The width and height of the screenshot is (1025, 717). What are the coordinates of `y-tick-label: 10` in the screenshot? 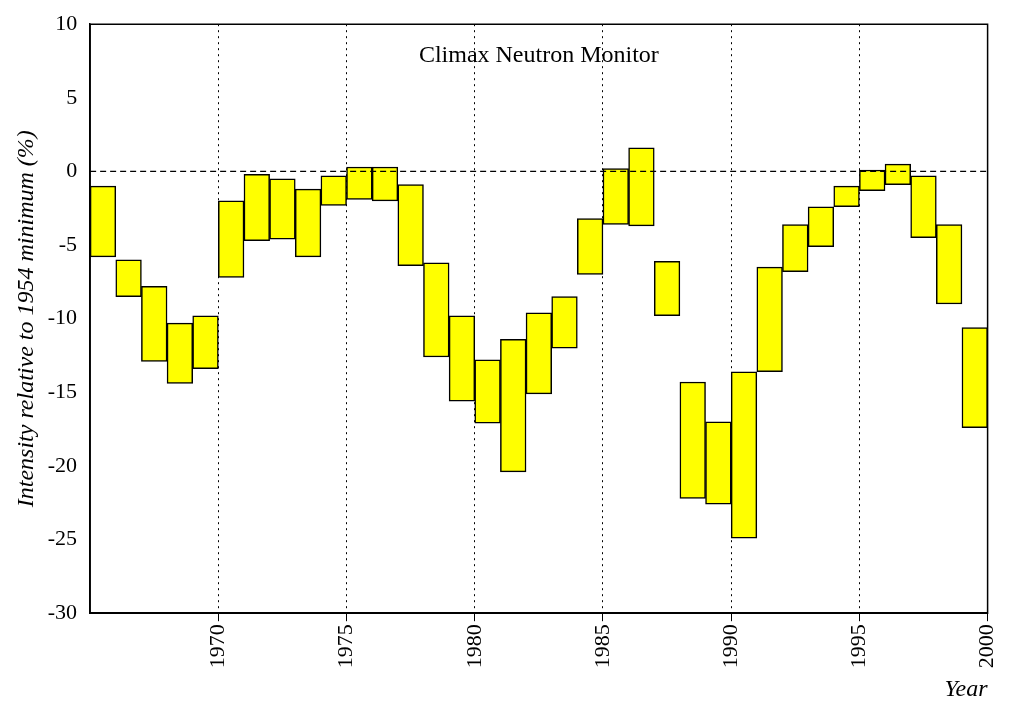 It's located at (66, 22).